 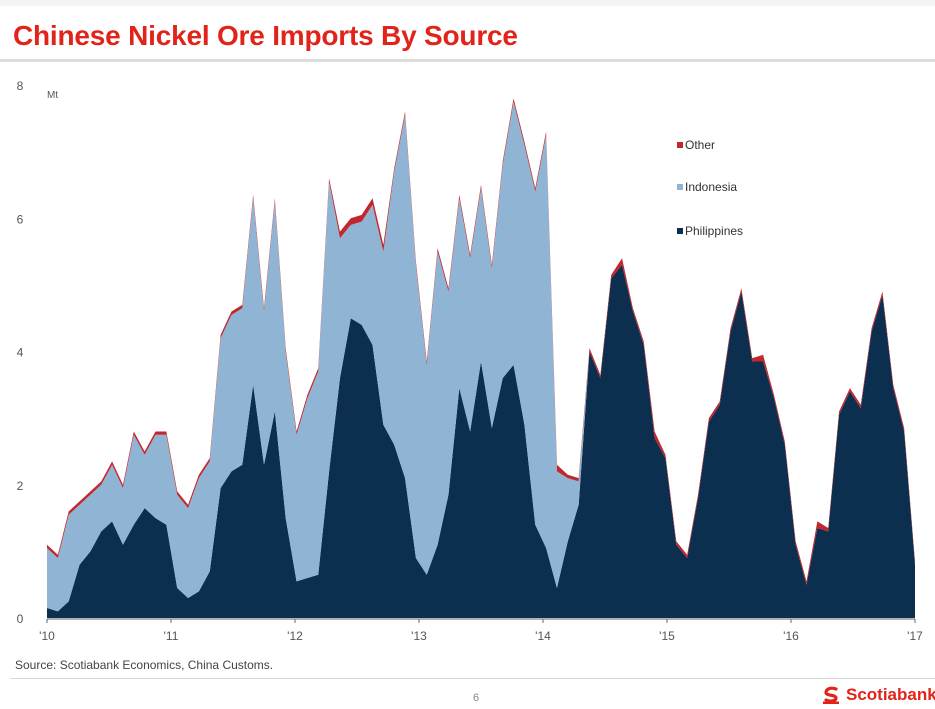 I want to click on legend-swatch-indonesia, so click(x=680, y=187).